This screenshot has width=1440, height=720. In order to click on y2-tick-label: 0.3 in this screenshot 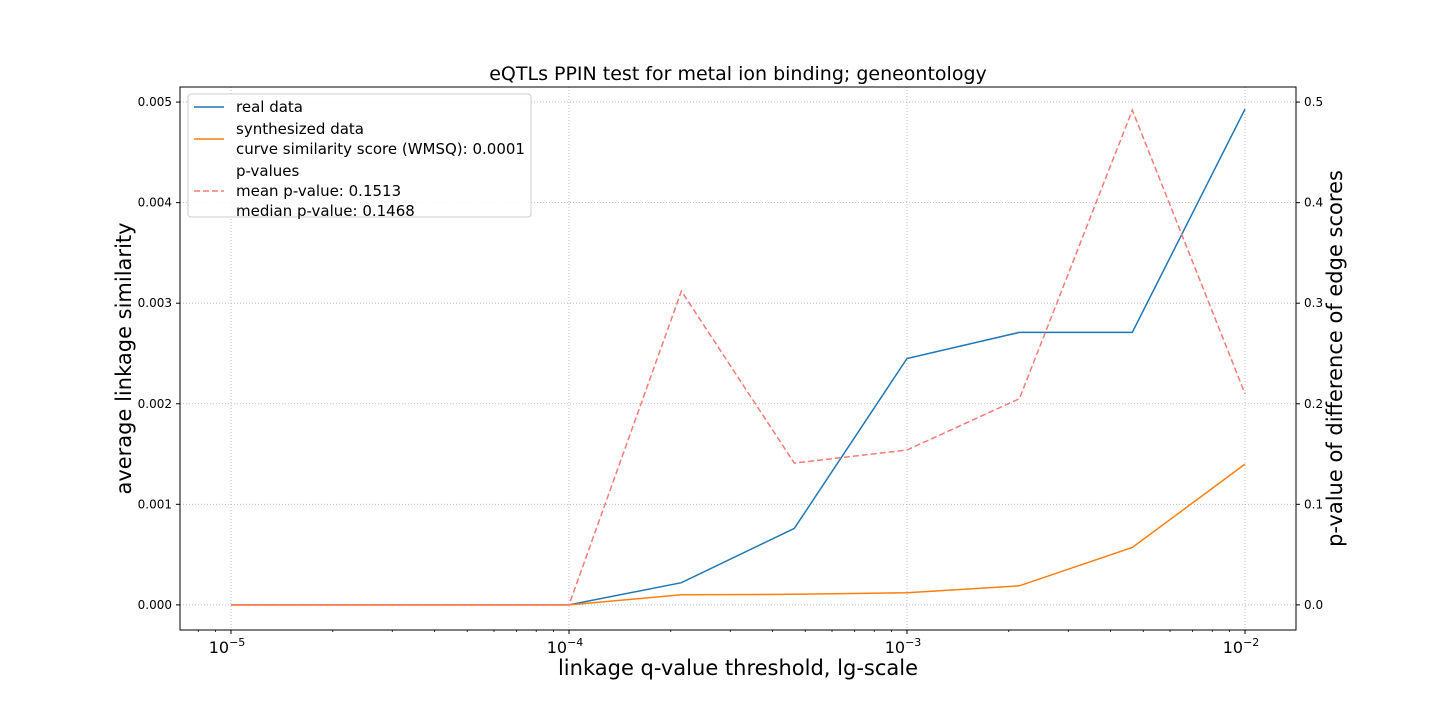, I will do `click(1313, 303)`.